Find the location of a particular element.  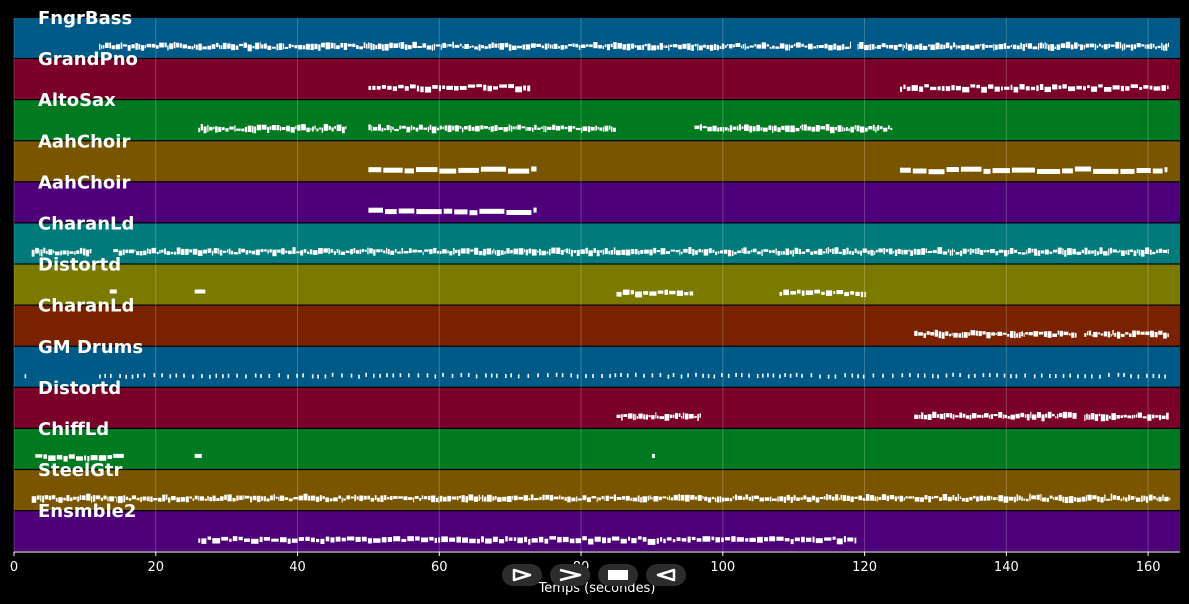

fast-forward-button is located at coordinates (570, 575).